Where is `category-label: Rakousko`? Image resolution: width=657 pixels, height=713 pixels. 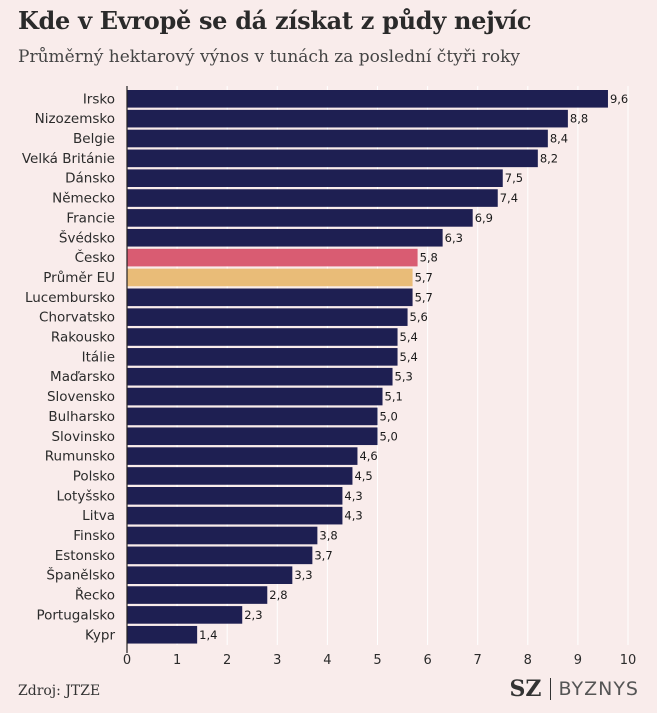
category-label: Rakousko is located at coordinates (83, 338).